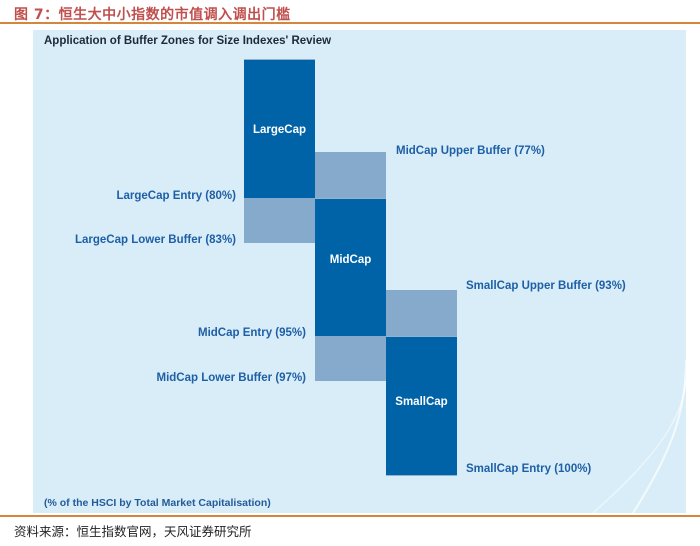 Image resolution: width=700 pixels, height=546 pixels. Describe the element at coordinates (529, 469) in the screenshot. I see `smallcap-entry-label: SmallCap Entry (100%)` at that location.